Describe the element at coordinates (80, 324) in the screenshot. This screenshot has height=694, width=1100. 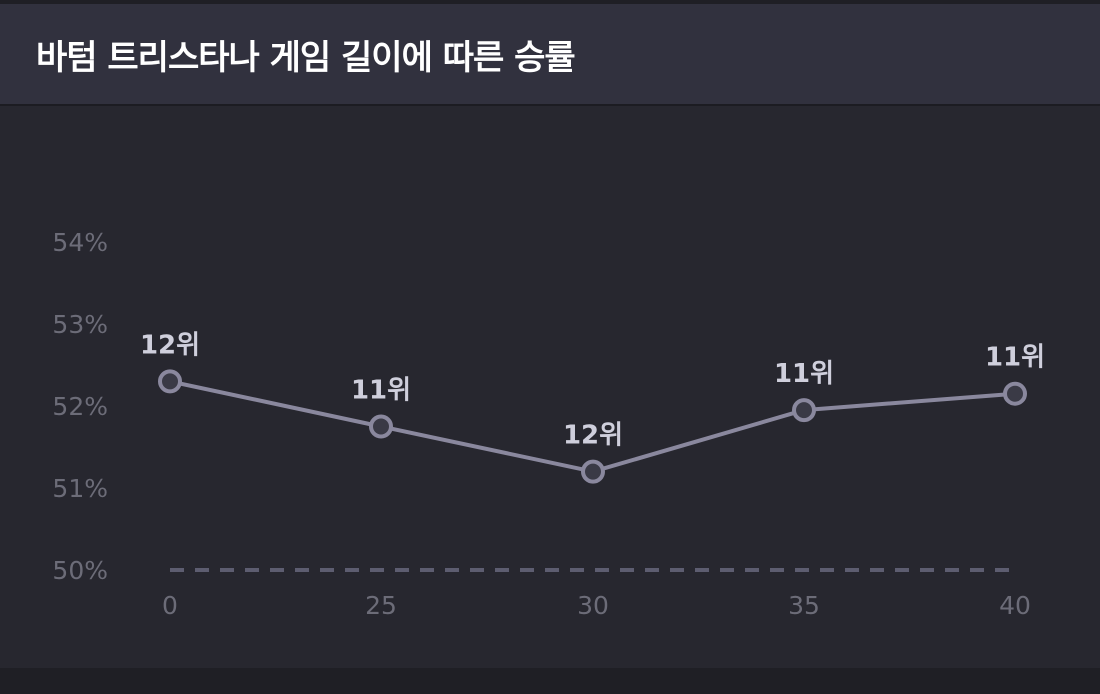
I see `y-tick-label: 53%` at that location.